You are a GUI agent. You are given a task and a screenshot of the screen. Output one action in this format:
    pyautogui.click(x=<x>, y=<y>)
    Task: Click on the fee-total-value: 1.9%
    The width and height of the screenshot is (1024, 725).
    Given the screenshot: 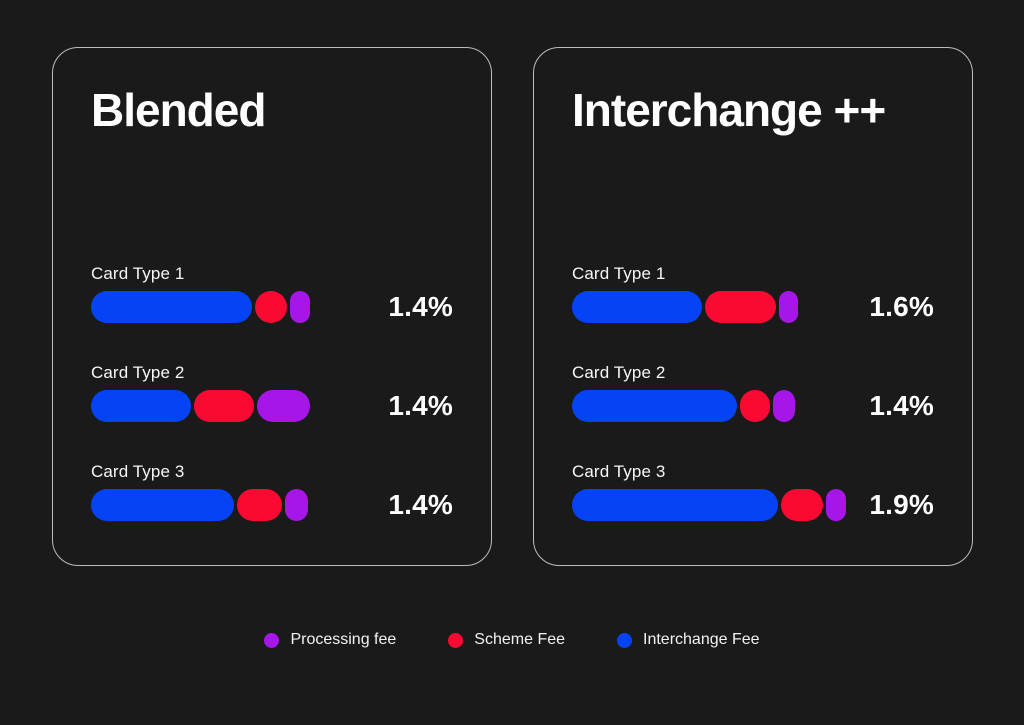 What is the action you would take?
    pyautogui.click(x=901, y=504)
    